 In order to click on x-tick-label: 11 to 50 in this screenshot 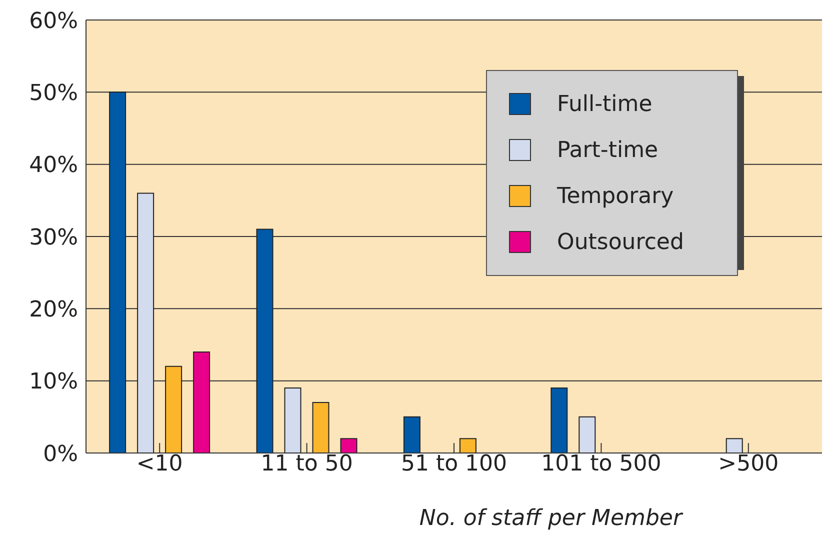, I will do `click(306, 464)`.